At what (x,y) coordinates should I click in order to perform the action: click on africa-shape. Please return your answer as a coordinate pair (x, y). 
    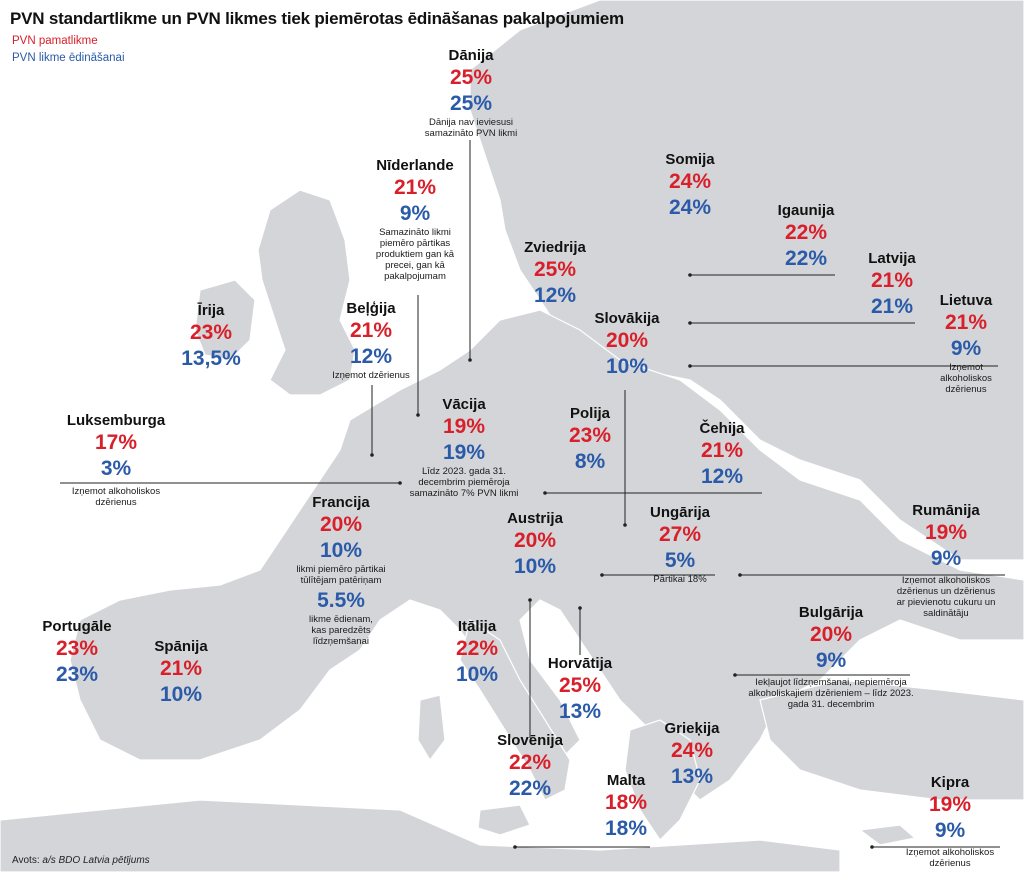
    Looking at the image, I should click on (420, 835).